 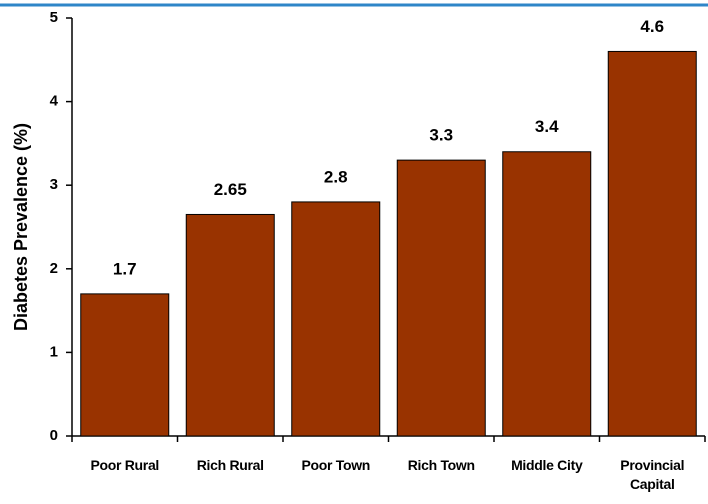 I want to click on y-tick-label: 0, so click(x=54, y=435).